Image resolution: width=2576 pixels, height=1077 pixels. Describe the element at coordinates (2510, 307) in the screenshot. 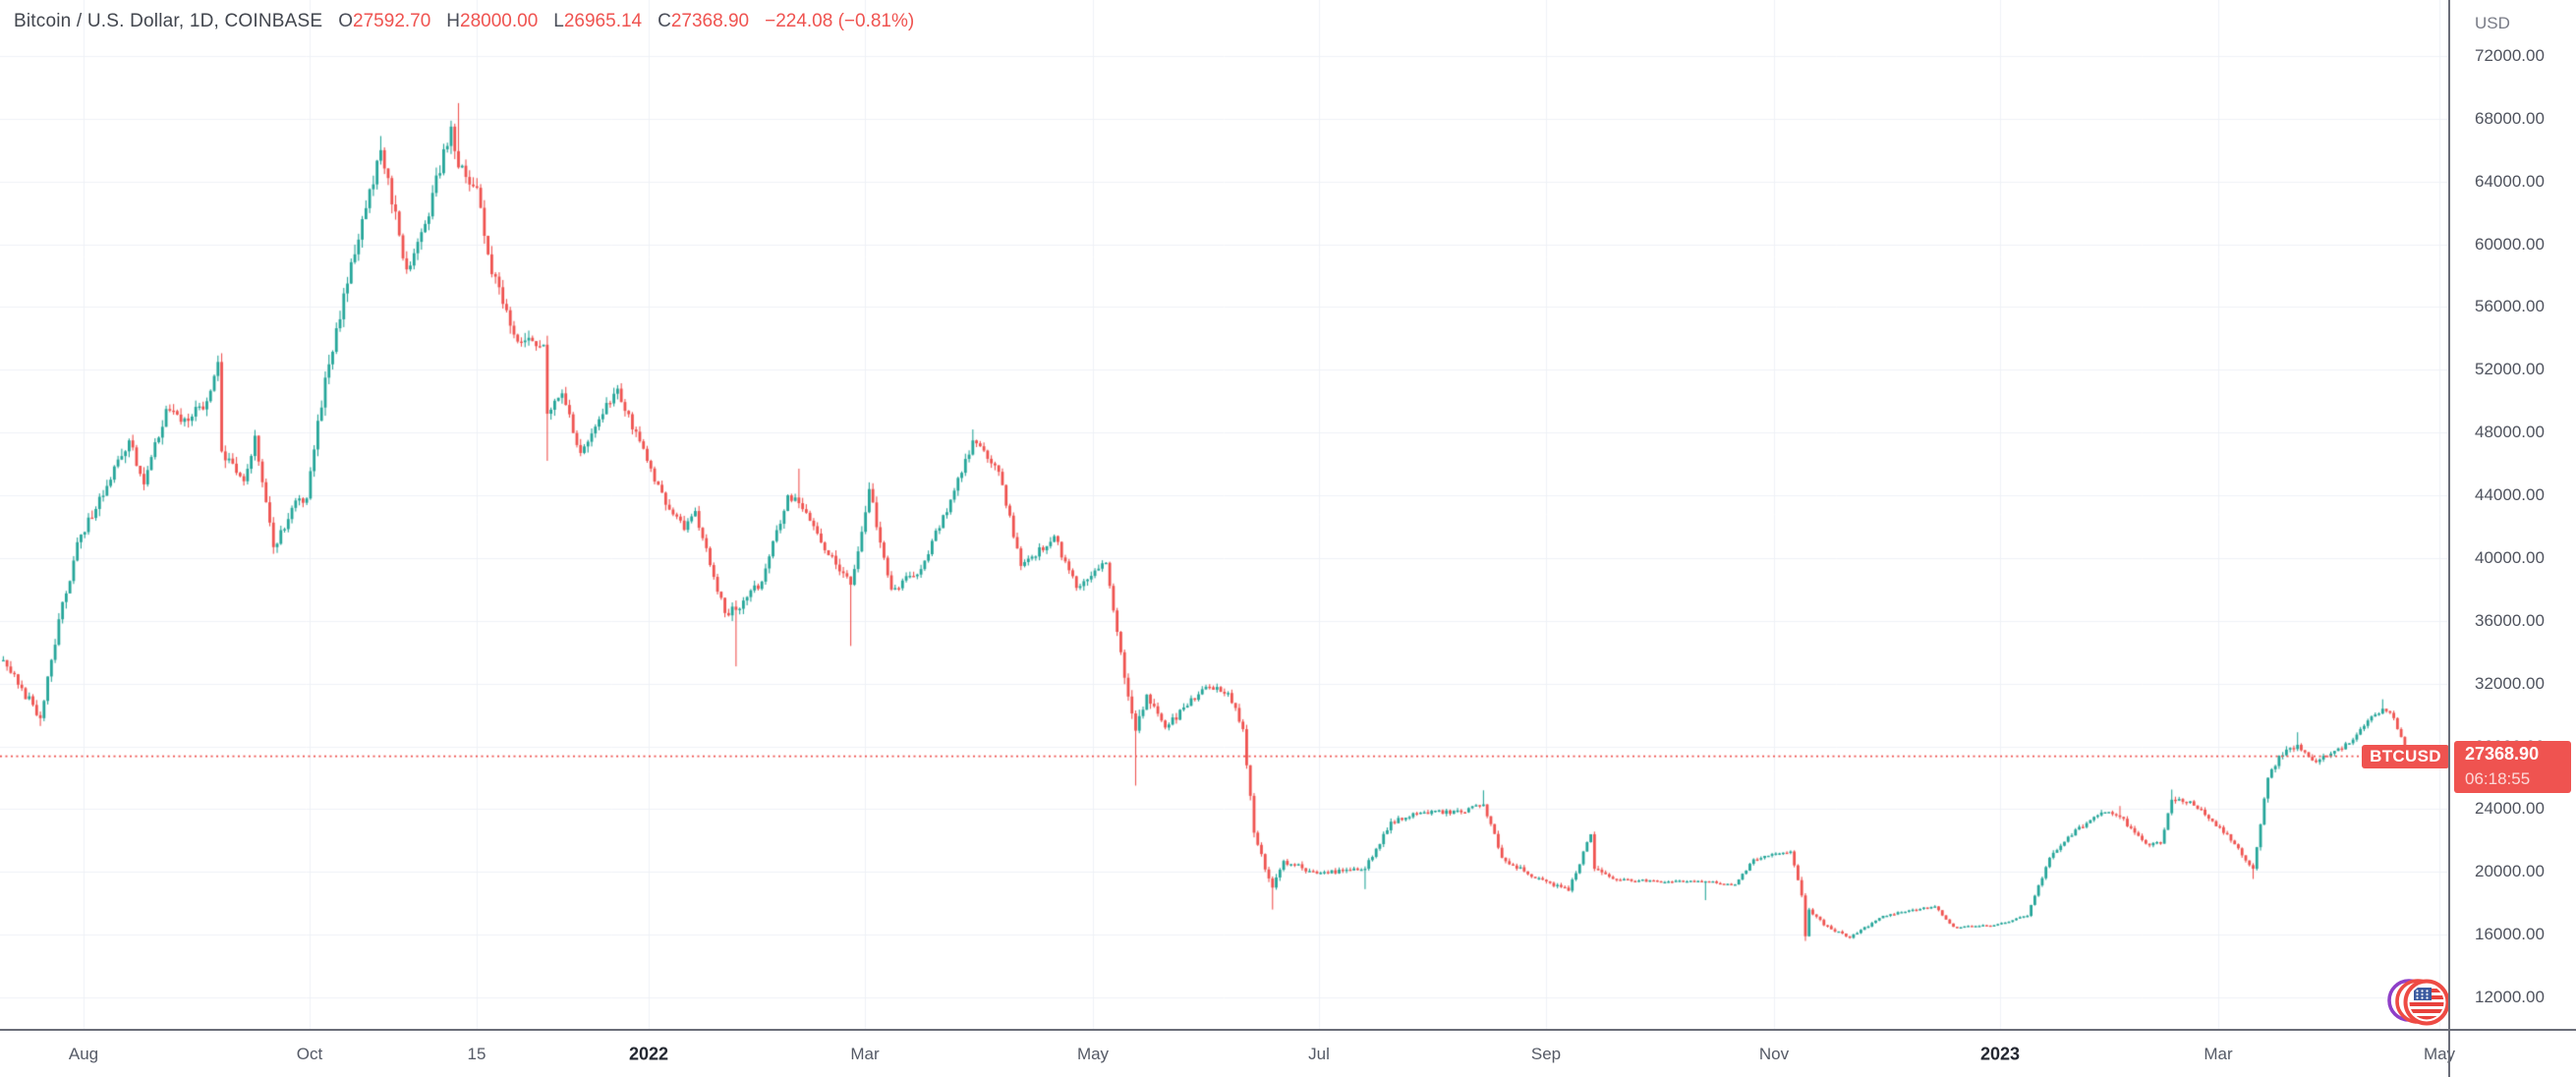

I see `price-tick-label: 56000.00` at that location.